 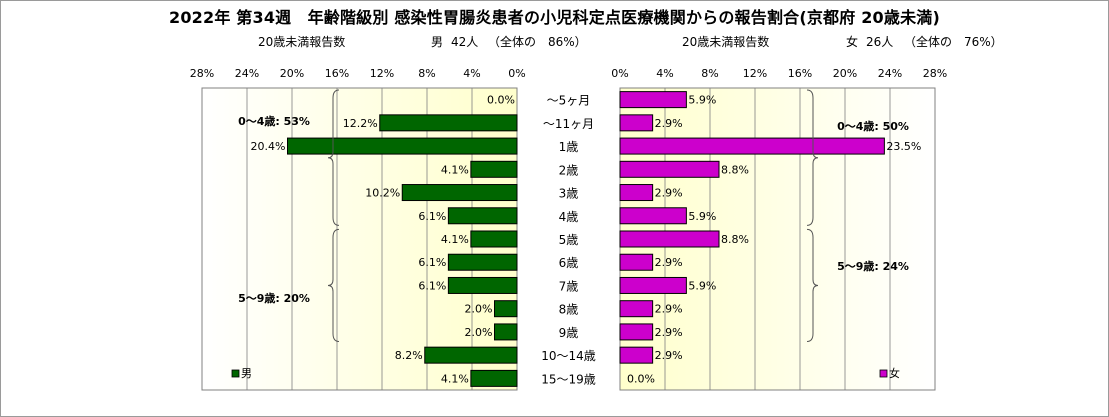 What do you see at coordinates (274, 121) in the screenshot?
I see `male-group-label: 0～4歳: 53%` at bounding box center [274, 121].